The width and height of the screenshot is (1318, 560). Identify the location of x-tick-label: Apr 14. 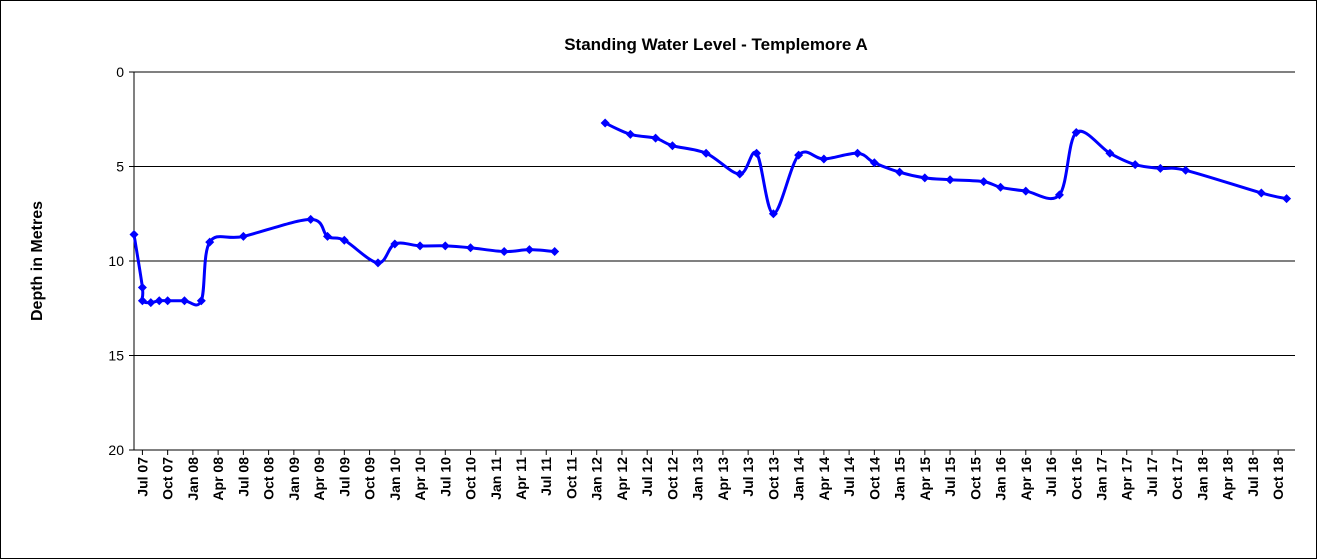
(824, 479).